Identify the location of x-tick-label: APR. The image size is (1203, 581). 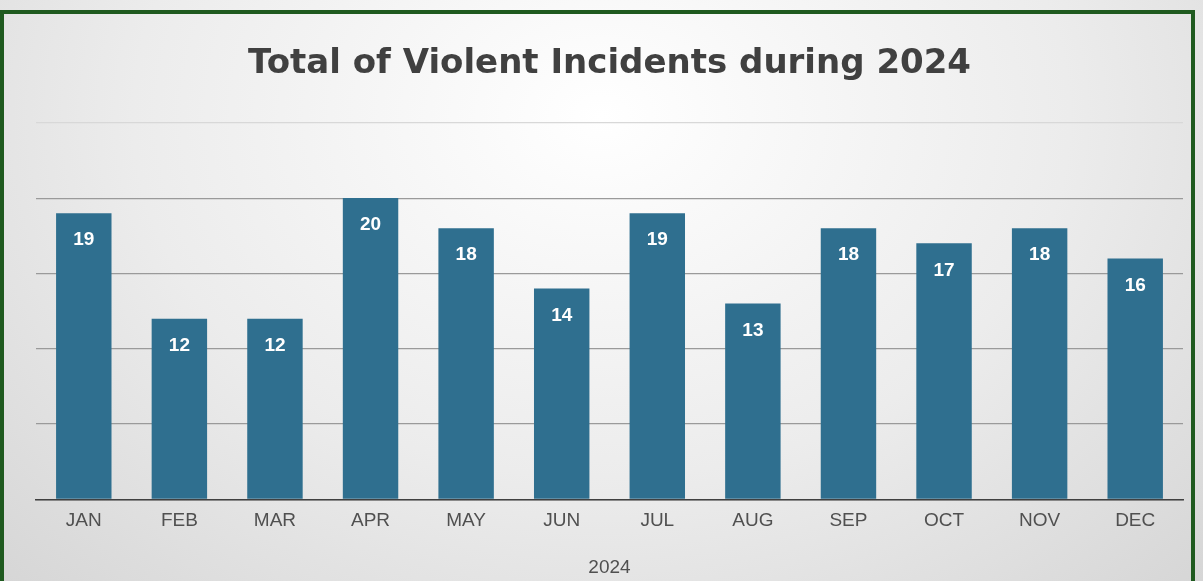
(371, 520).